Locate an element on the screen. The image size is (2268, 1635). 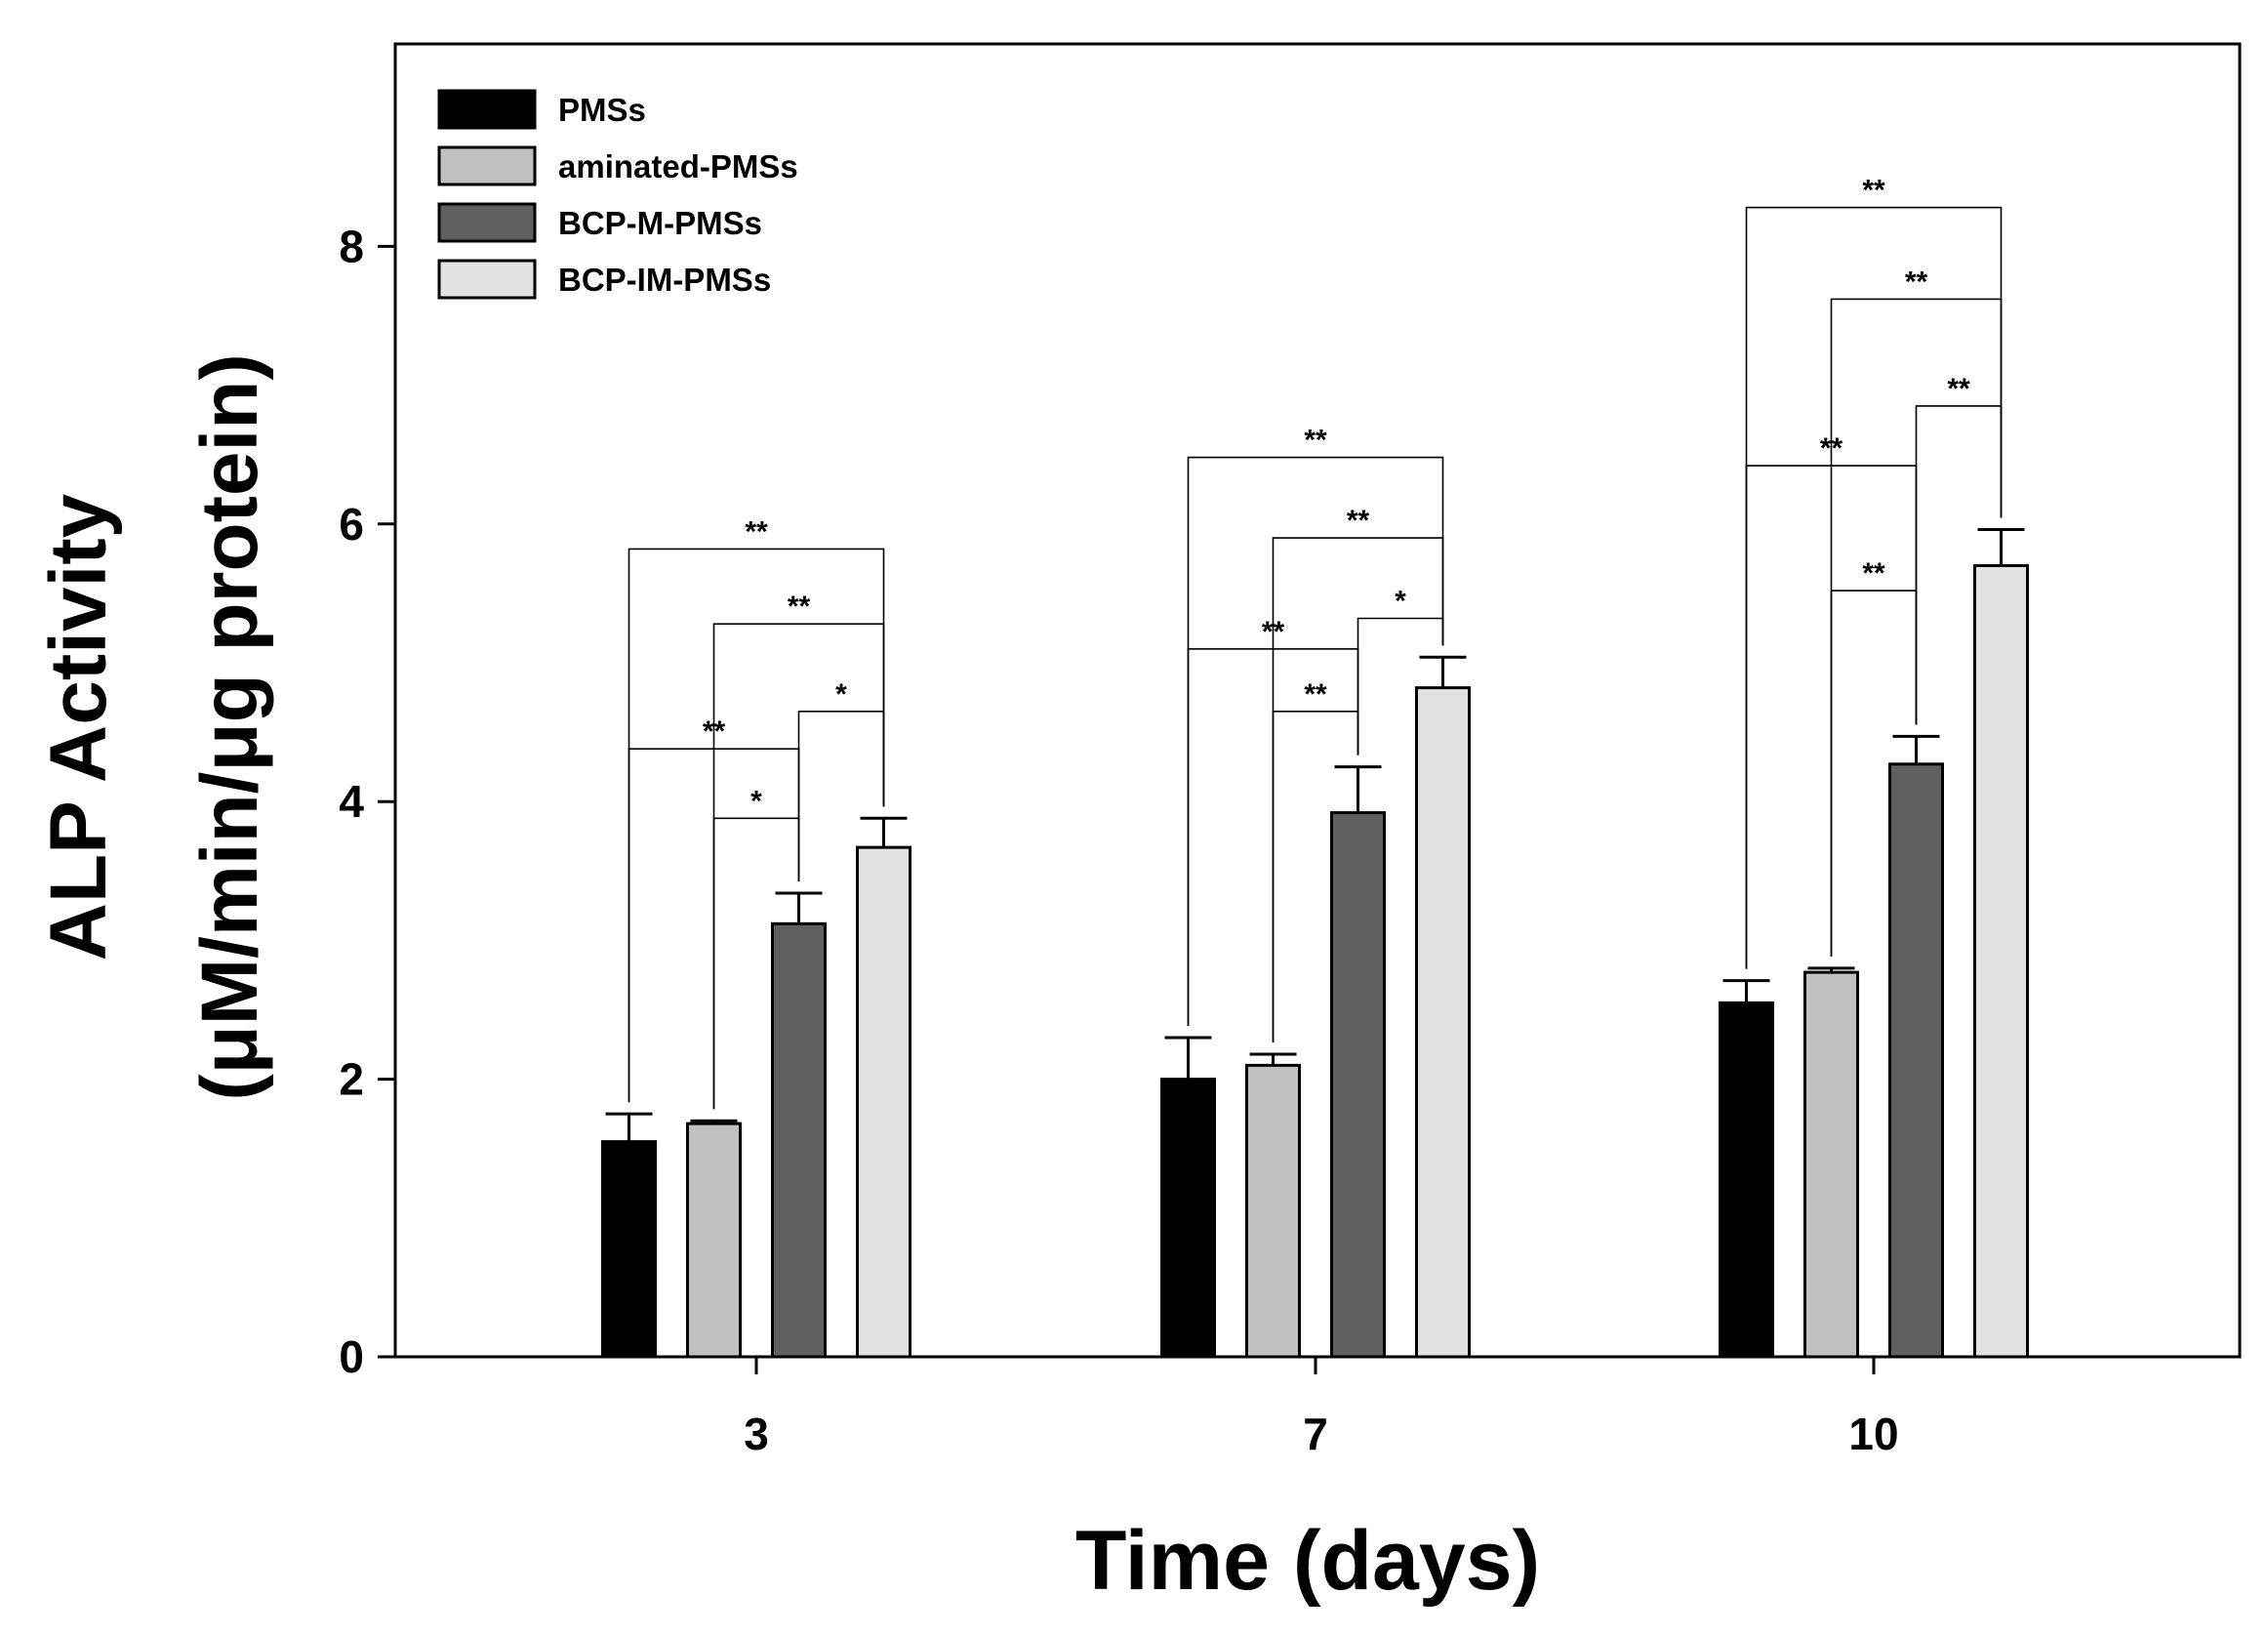
y-tick-label: 2 is located at coordinates (352, 1079).